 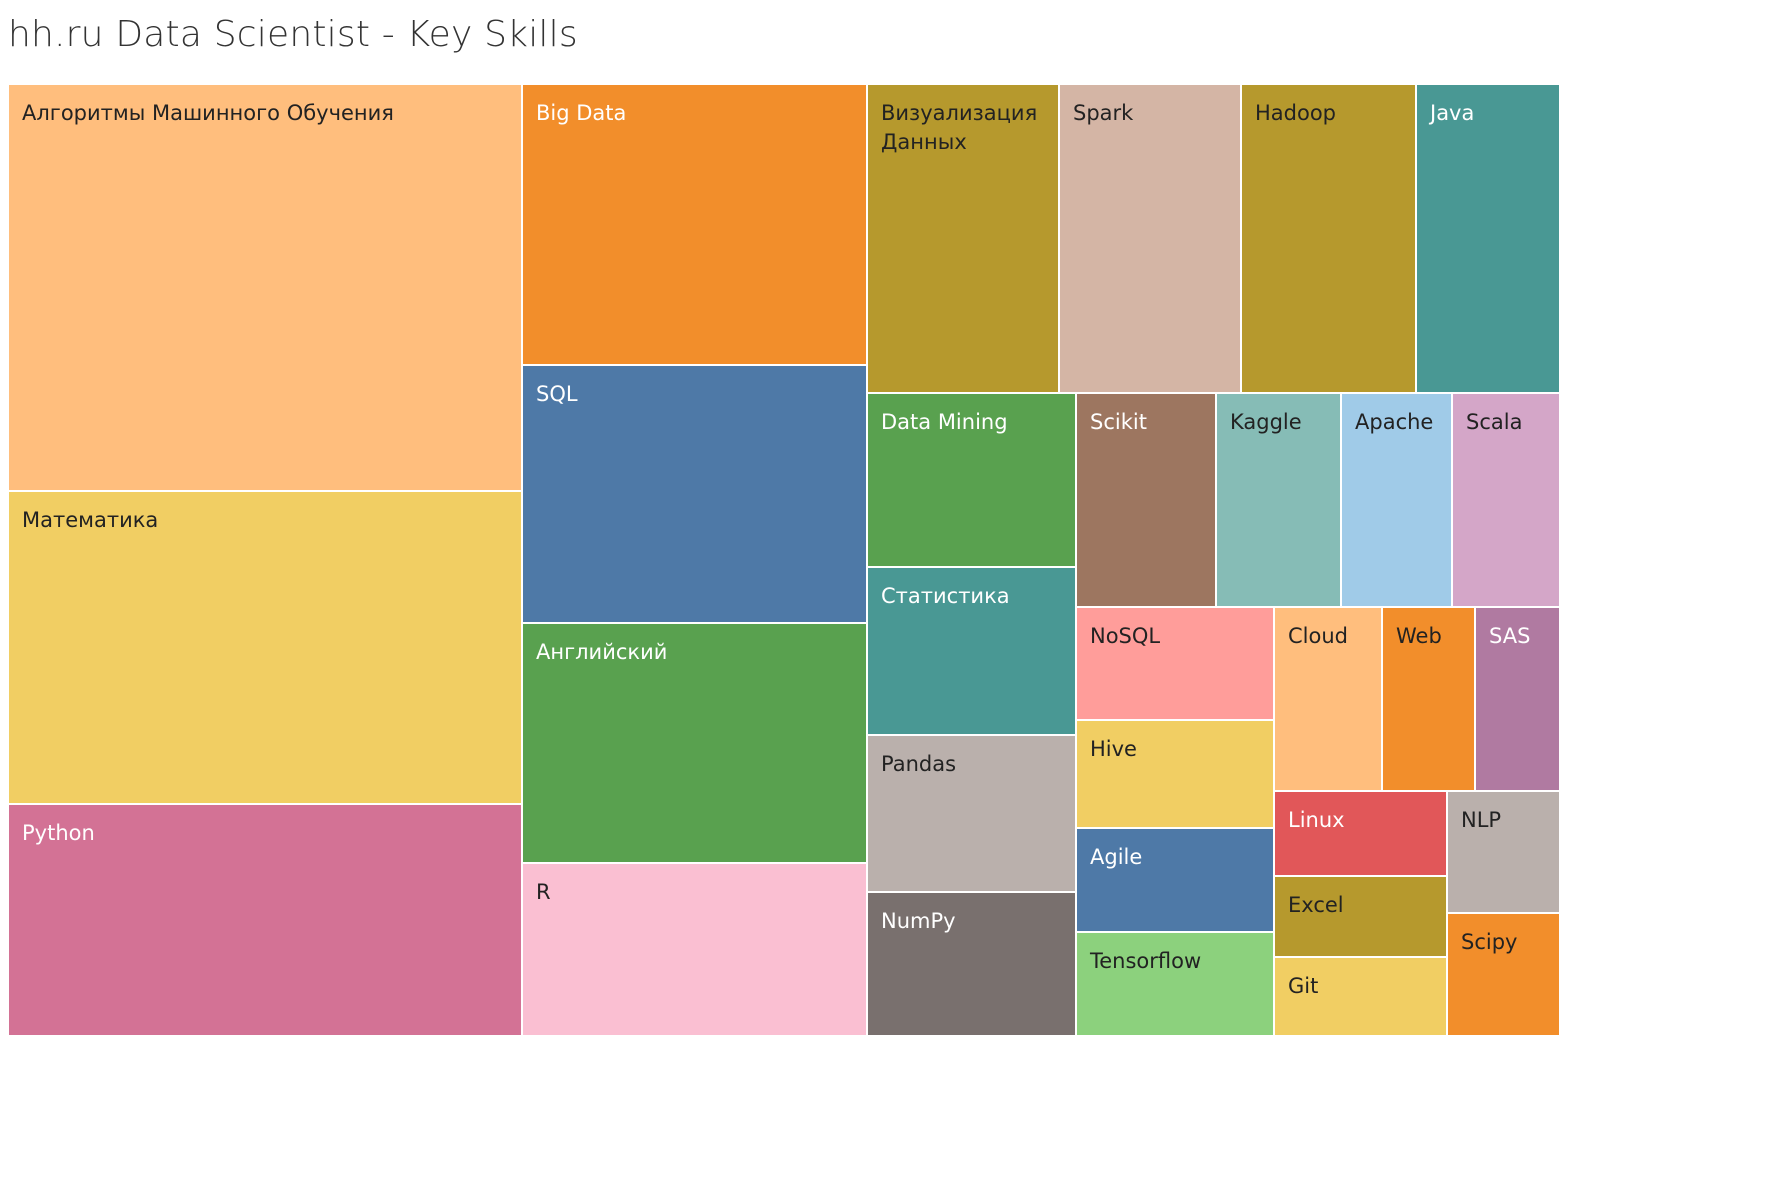 What do you see at coordinates (1296, 113) in the screenshot?
I see `treemap-cell-label: Hadoop` at bounding box center [1296, 113].